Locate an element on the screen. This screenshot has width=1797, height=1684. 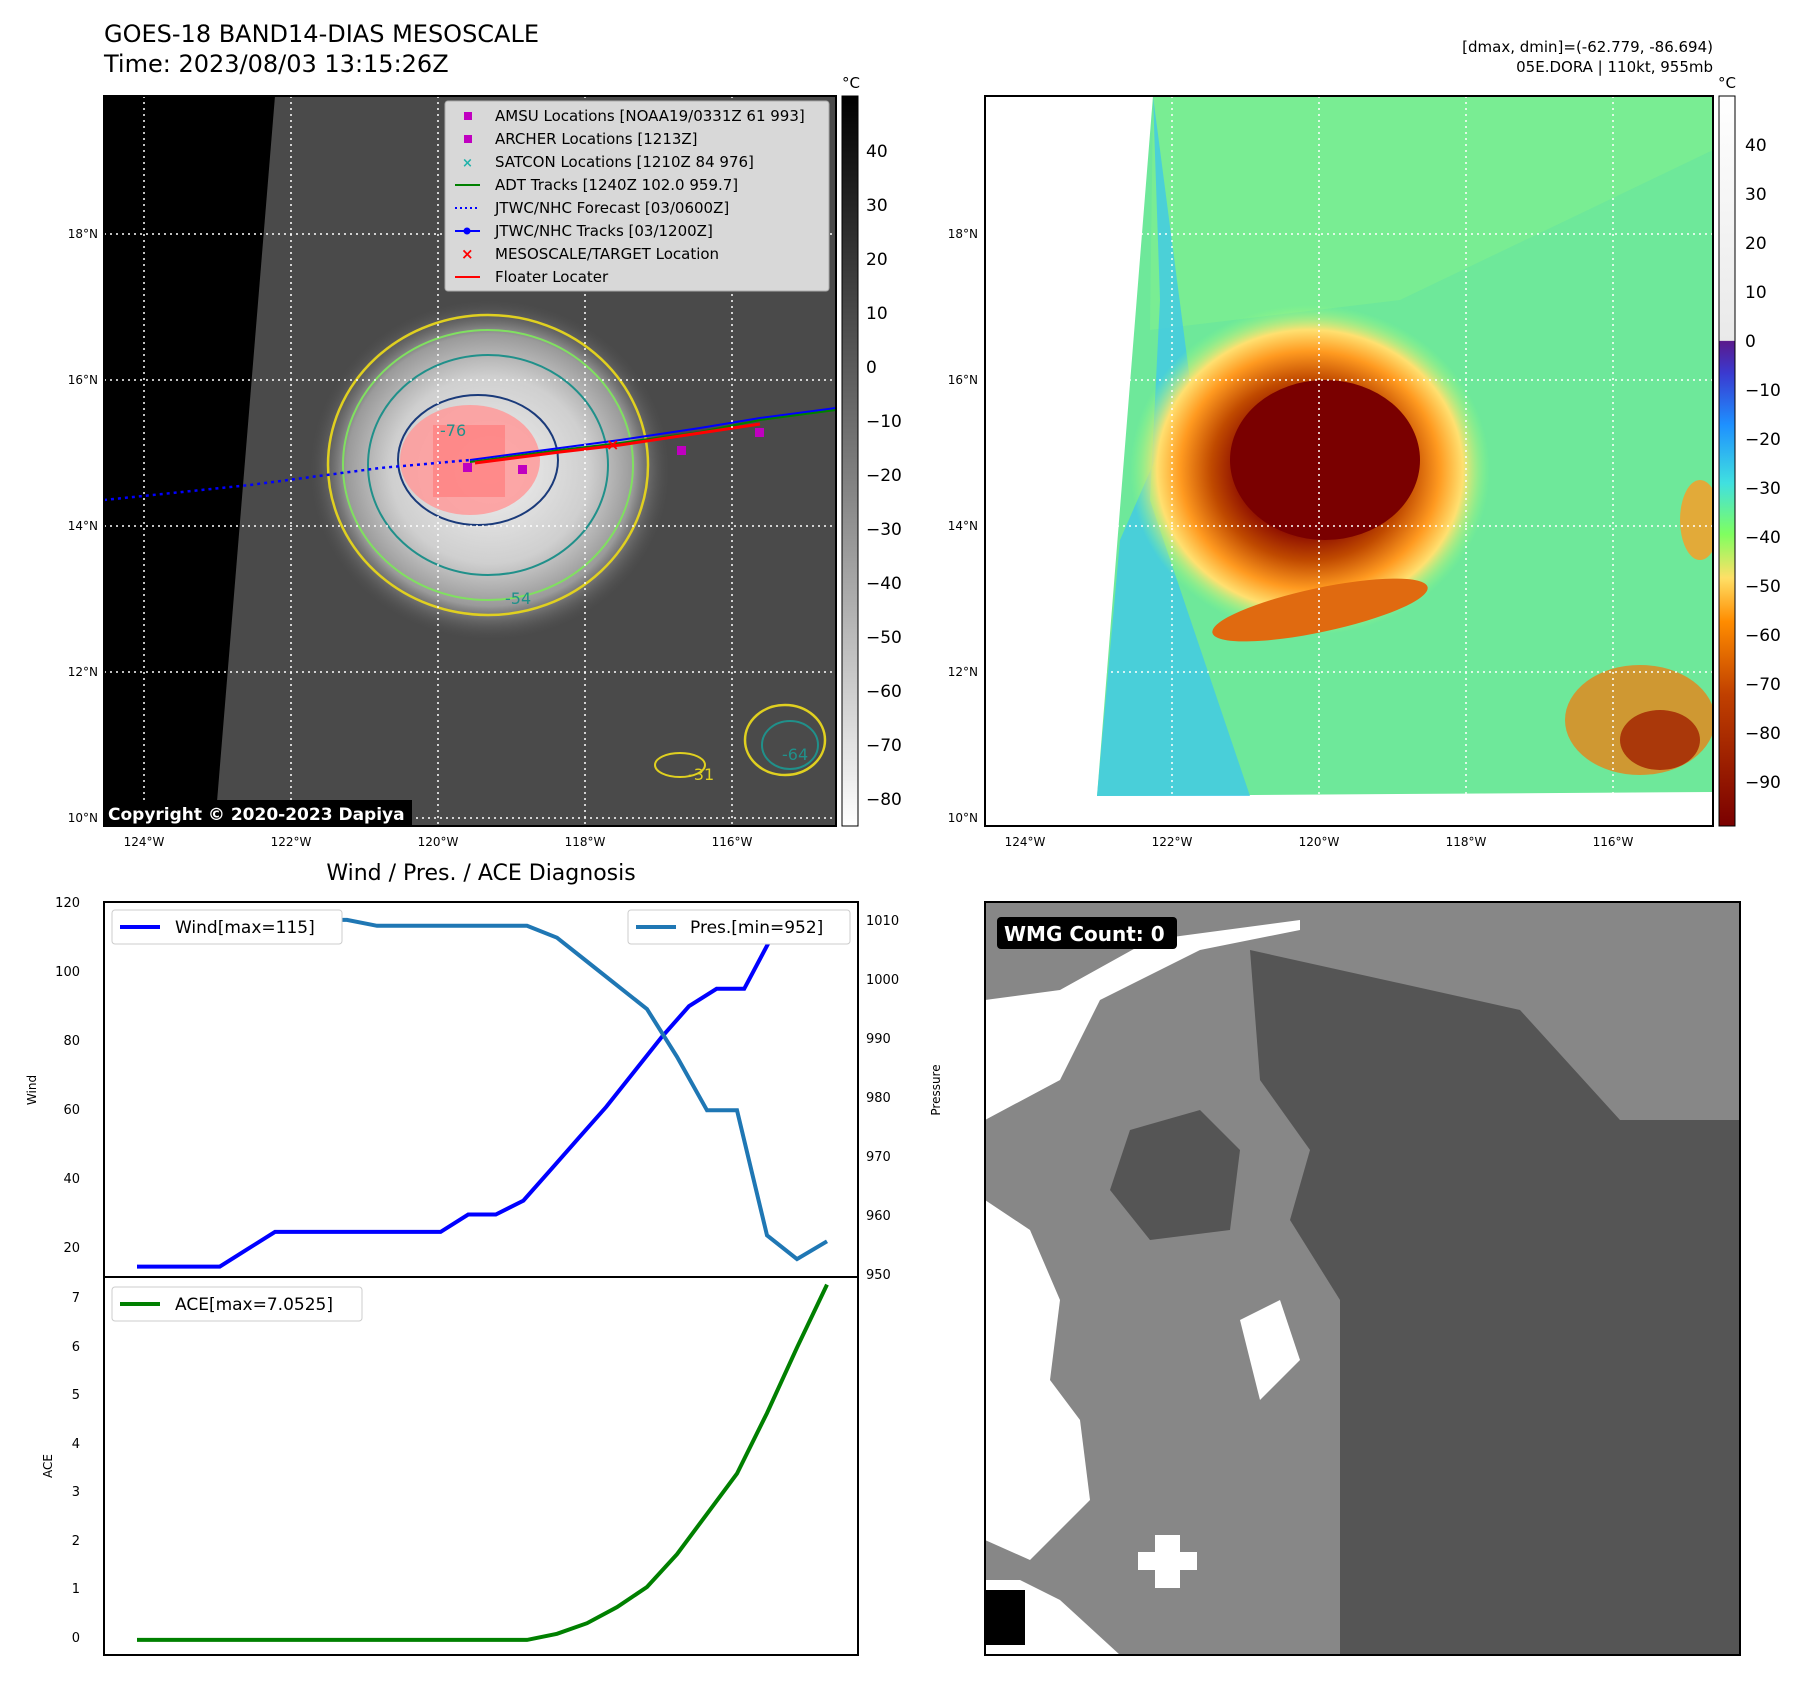
legend-label: AMSU Locations [NOAA19/0331Z 61 993] is located at coordinates (650, 116).